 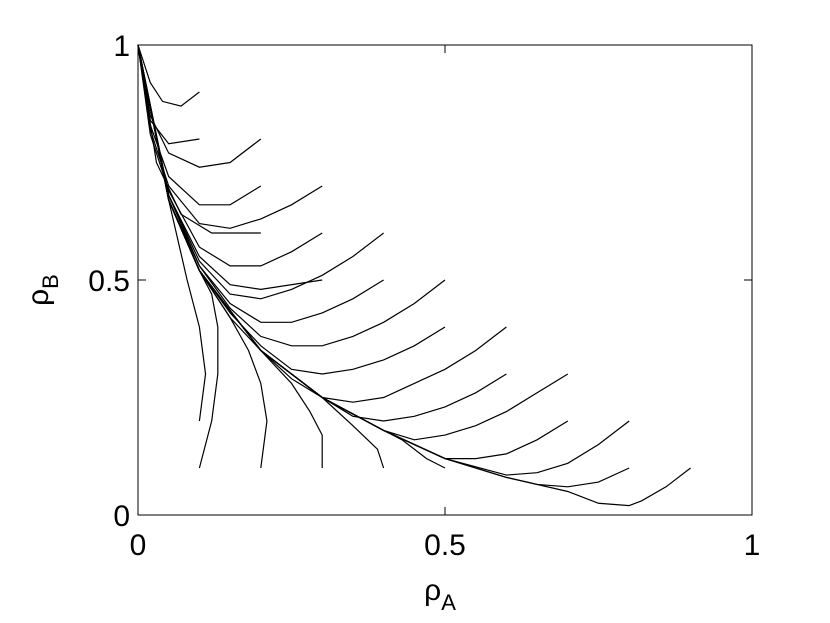 I want to click on y-axis-label-sub: B, so click(x=50, y=281).